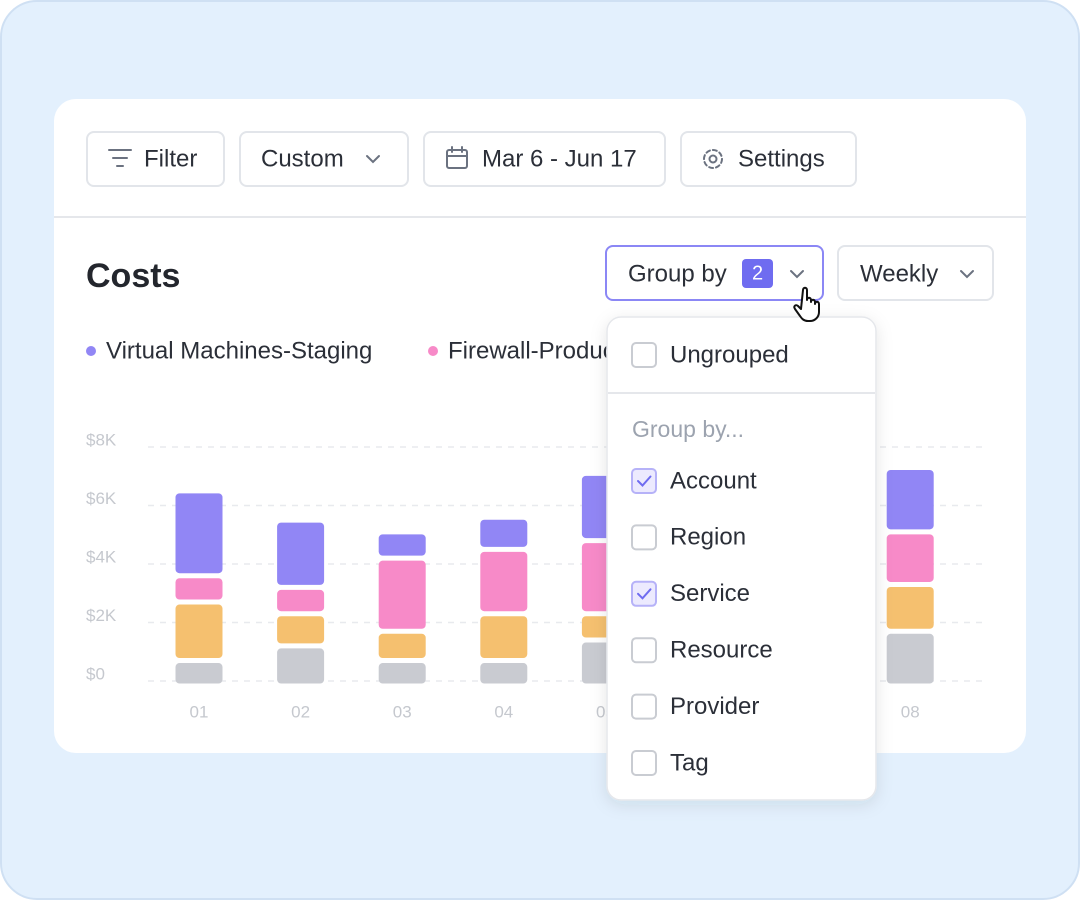 This screenshot has width=1080, height=905. What do you see at coordinates (721, 650) in the screenshot?
I see `option-label: Resource` at bounding box center [721, 650].